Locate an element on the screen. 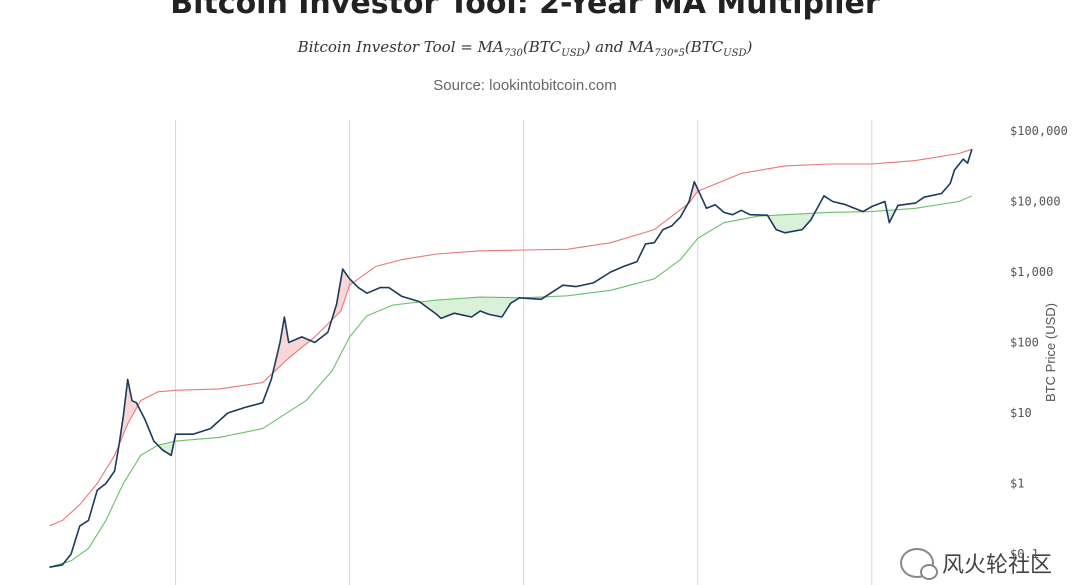  y-tick-label-1: $10,000 is located at coordinates (1035, 202).